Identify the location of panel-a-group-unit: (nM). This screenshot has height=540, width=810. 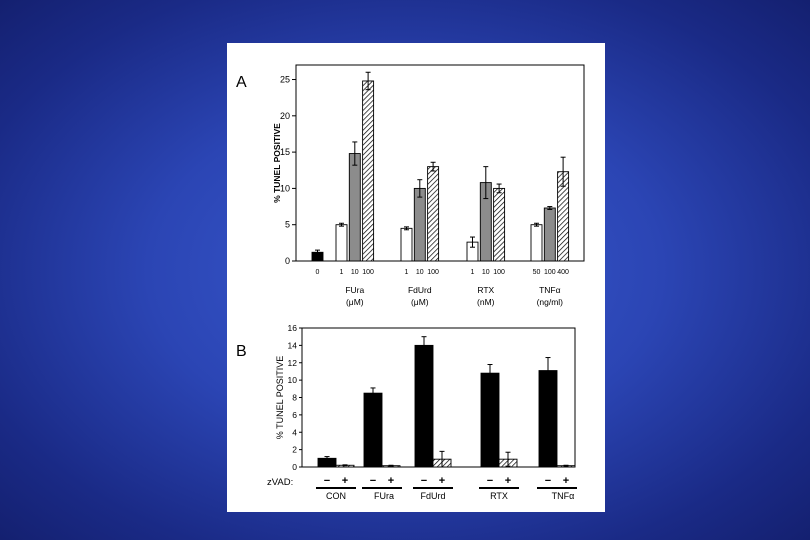
(486, 302).